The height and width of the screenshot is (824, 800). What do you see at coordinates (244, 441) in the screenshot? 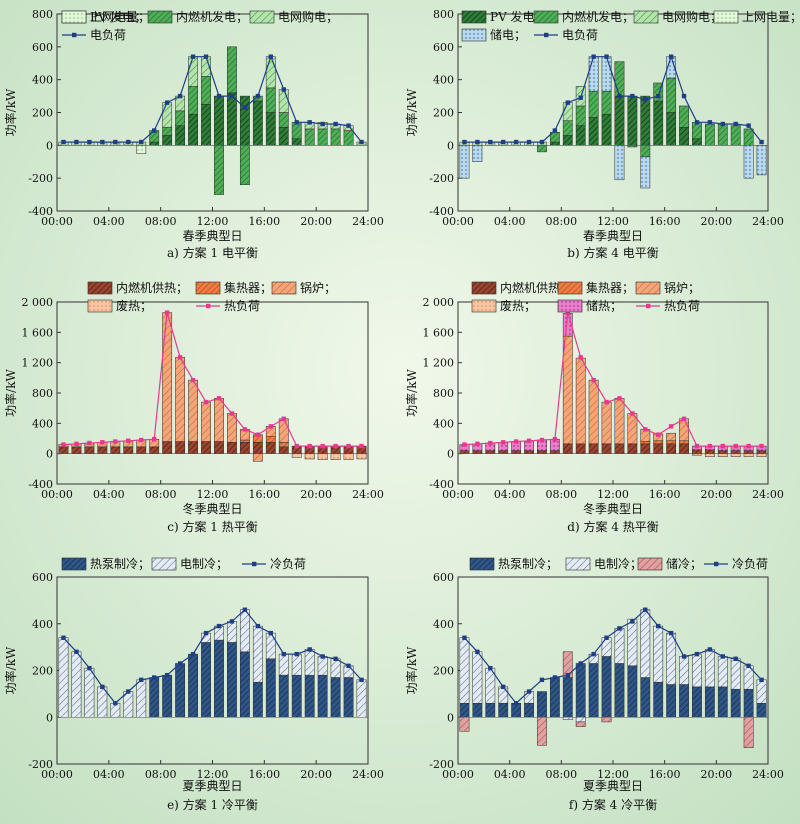
I see `bar-coll` at bounding box center [244, 441].